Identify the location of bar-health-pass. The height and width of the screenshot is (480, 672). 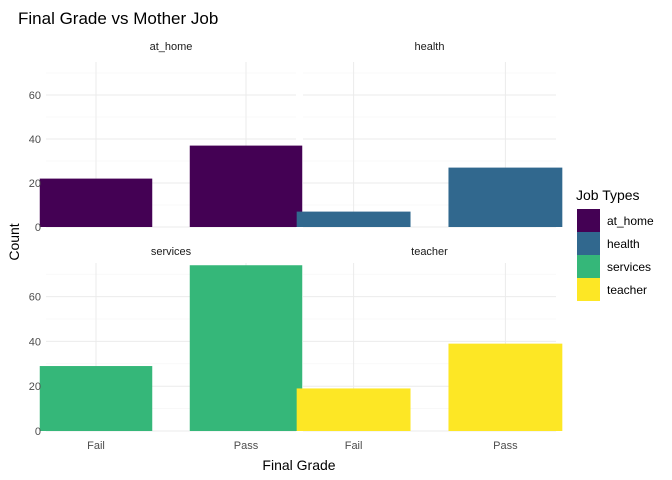
(505, 197).